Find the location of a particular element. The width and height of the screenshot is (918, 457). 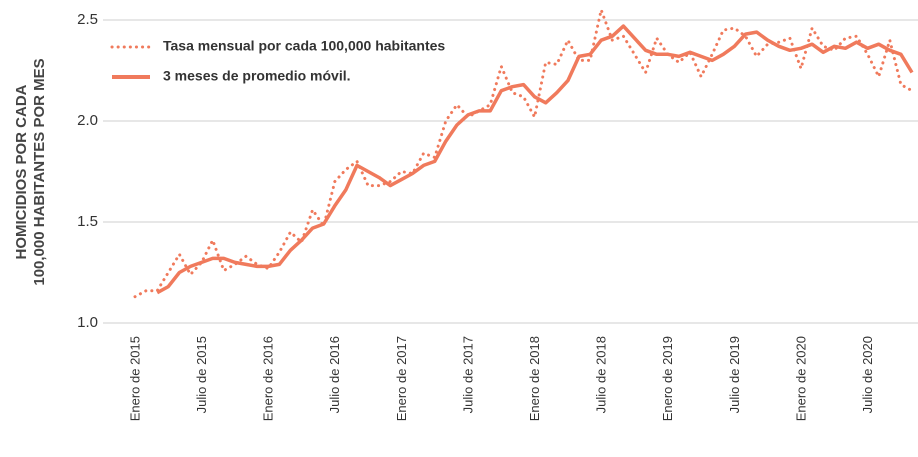

x-tick-label: Enero de 2015 is located at coordinates (134, 378).